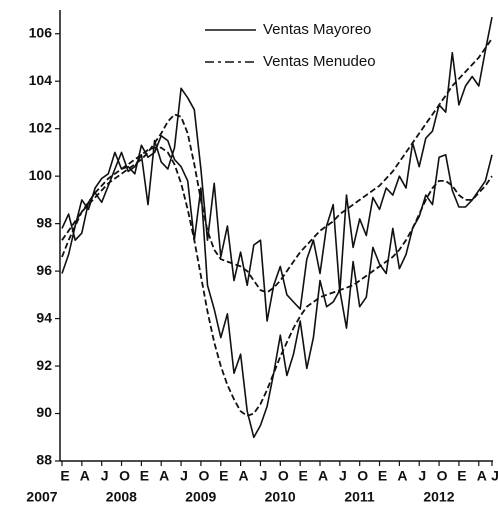 The width and height of the screenshot is (498, 512). I want to click on year-label: 2011, so click(359, 497).